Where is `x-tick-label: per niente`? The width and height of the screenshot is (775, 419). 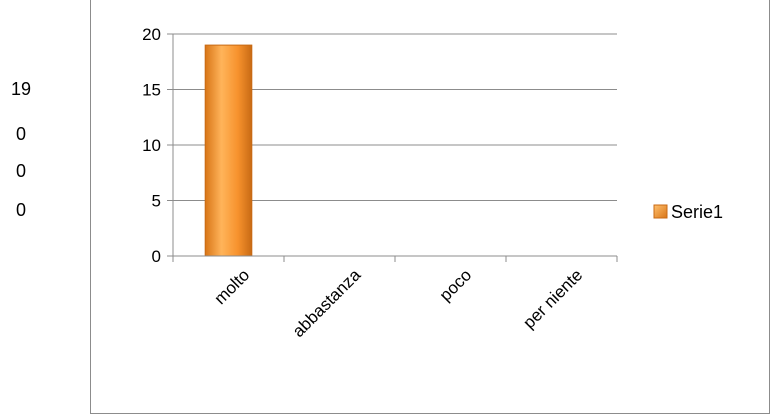 x-tick-label: per niente is located at coordinates (552, 298).